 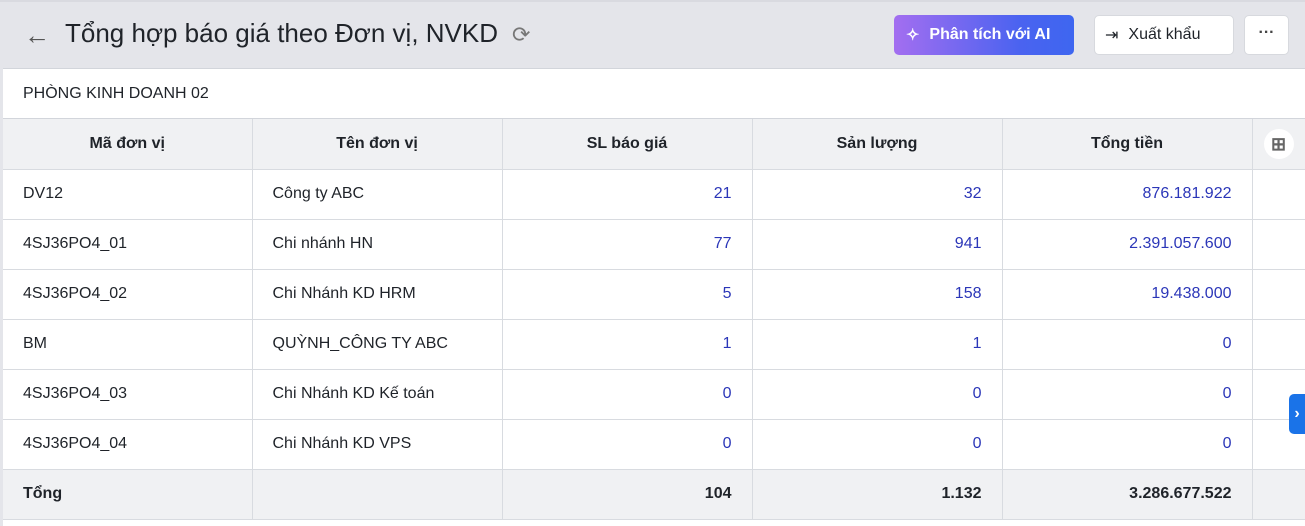 I want to click on table-cell: 4SJ36PO4_04, so click(x=128, y=444).